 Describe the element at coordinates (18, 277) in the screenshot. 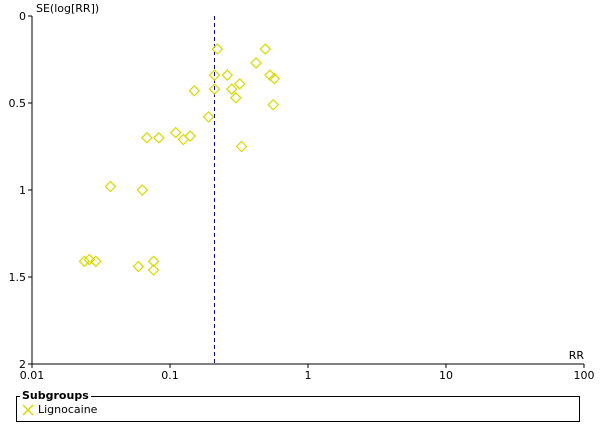

I see `y-tick-label: 1.5` at that location.